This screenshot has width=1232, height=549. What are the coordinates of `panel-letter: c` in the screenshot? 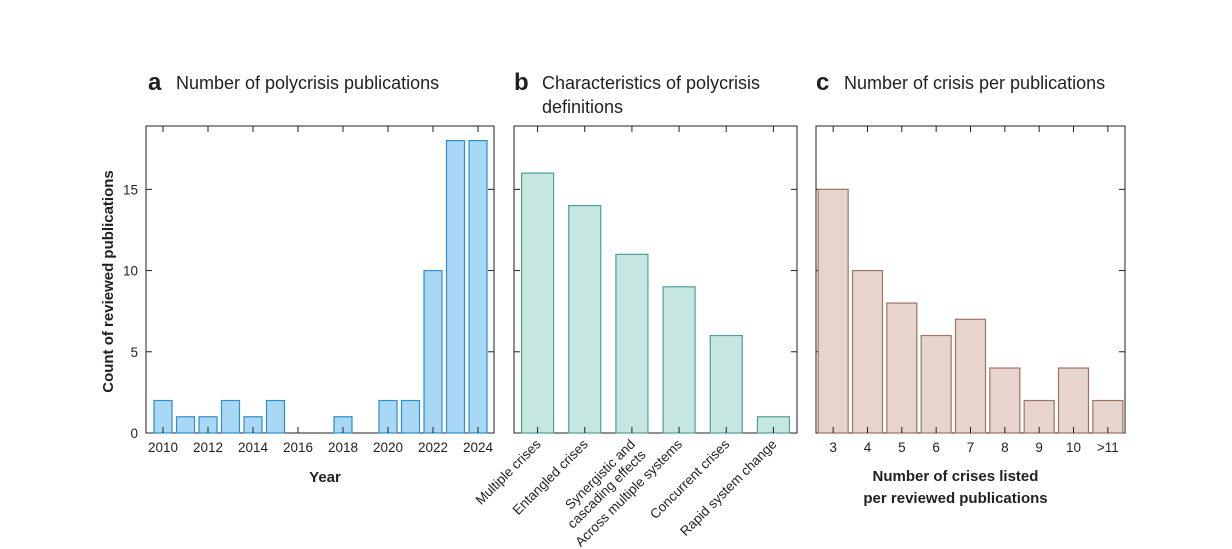 It's located at (822, 82).